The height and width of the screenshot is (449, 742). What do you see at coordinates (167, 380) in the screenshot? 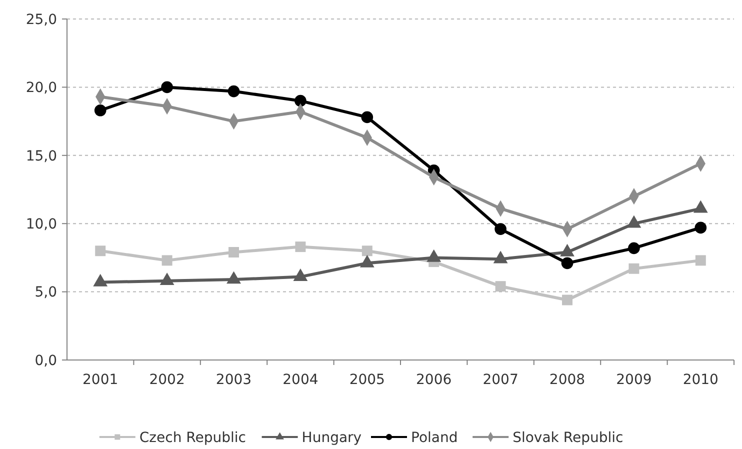
I see `x-tick-label: 2002` at bounding box center [167, 380].